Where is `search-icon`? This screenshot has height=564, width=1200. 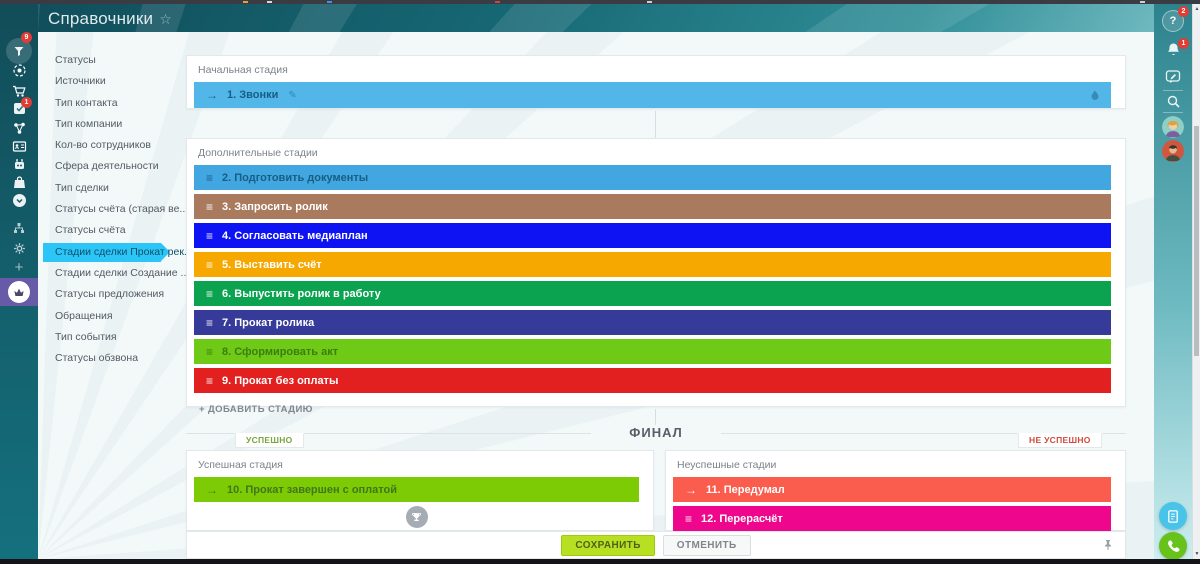
search-icon is located at coordinates (1173, 101).